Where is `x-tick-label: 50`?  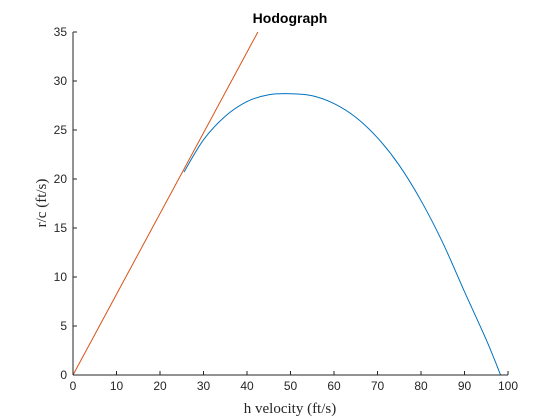 x-tick-label: 50 is located at coordinates (291, 386).